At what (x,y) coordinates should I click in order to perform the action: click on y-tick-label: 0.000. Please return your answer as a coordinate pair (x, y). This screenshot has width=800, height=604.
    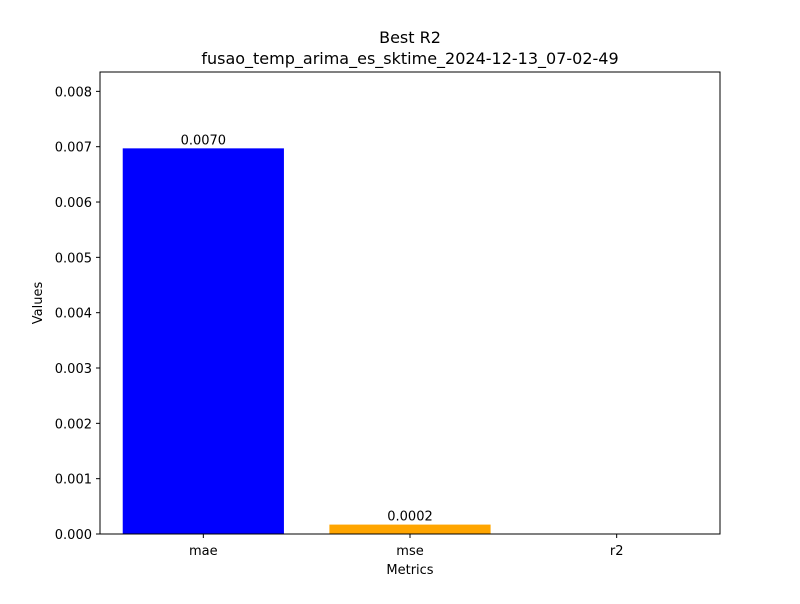
    Looking at the image, I should click on (73, 535).